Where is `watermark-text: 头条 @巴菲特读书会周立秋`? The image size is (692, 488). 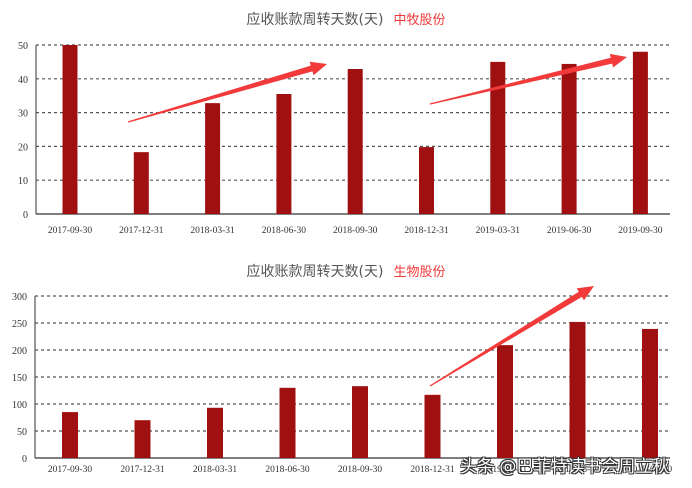
watermark-text: 头条 @巴菲特读书会周立秋 is located at coordinates (565, 467).